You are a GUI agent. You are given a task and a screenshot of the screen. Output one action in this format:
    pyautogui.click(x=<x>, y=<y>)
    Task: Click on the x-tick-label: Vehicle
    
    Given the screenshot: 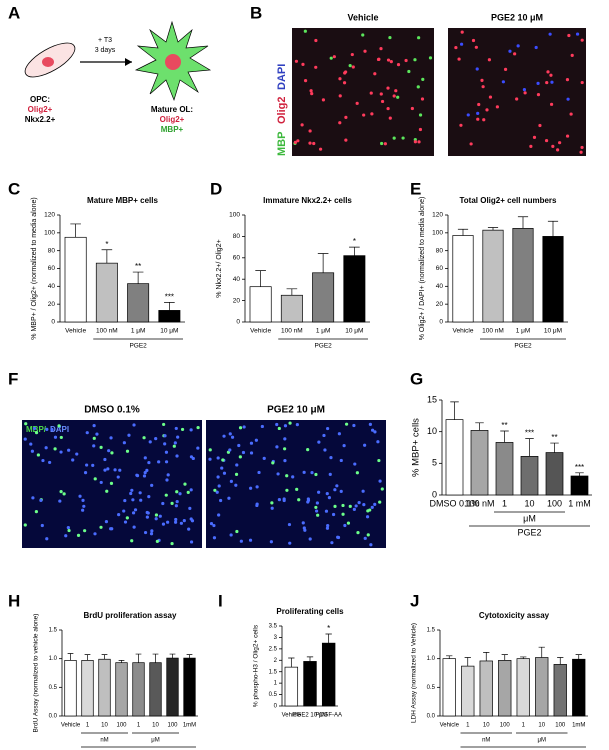 What is the action you would take?
    pyautogui.click(x=75, y=331)
    